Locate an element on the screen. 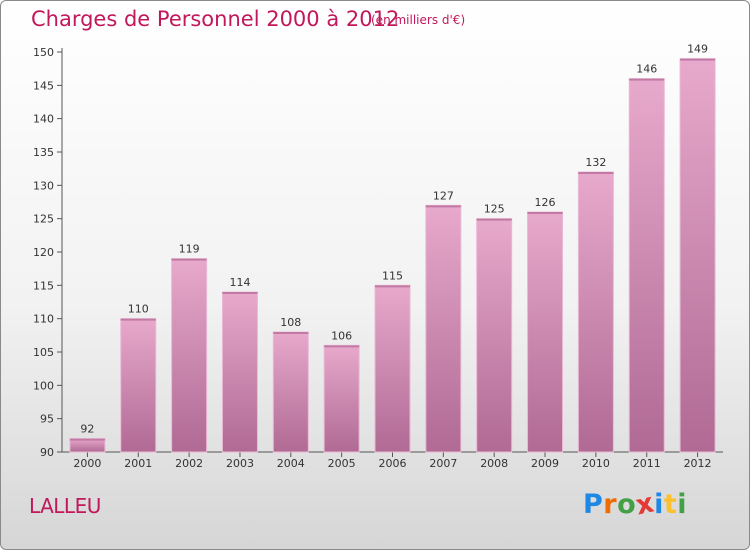  value-label-2011: 146 is located at coordinates (646, 69).